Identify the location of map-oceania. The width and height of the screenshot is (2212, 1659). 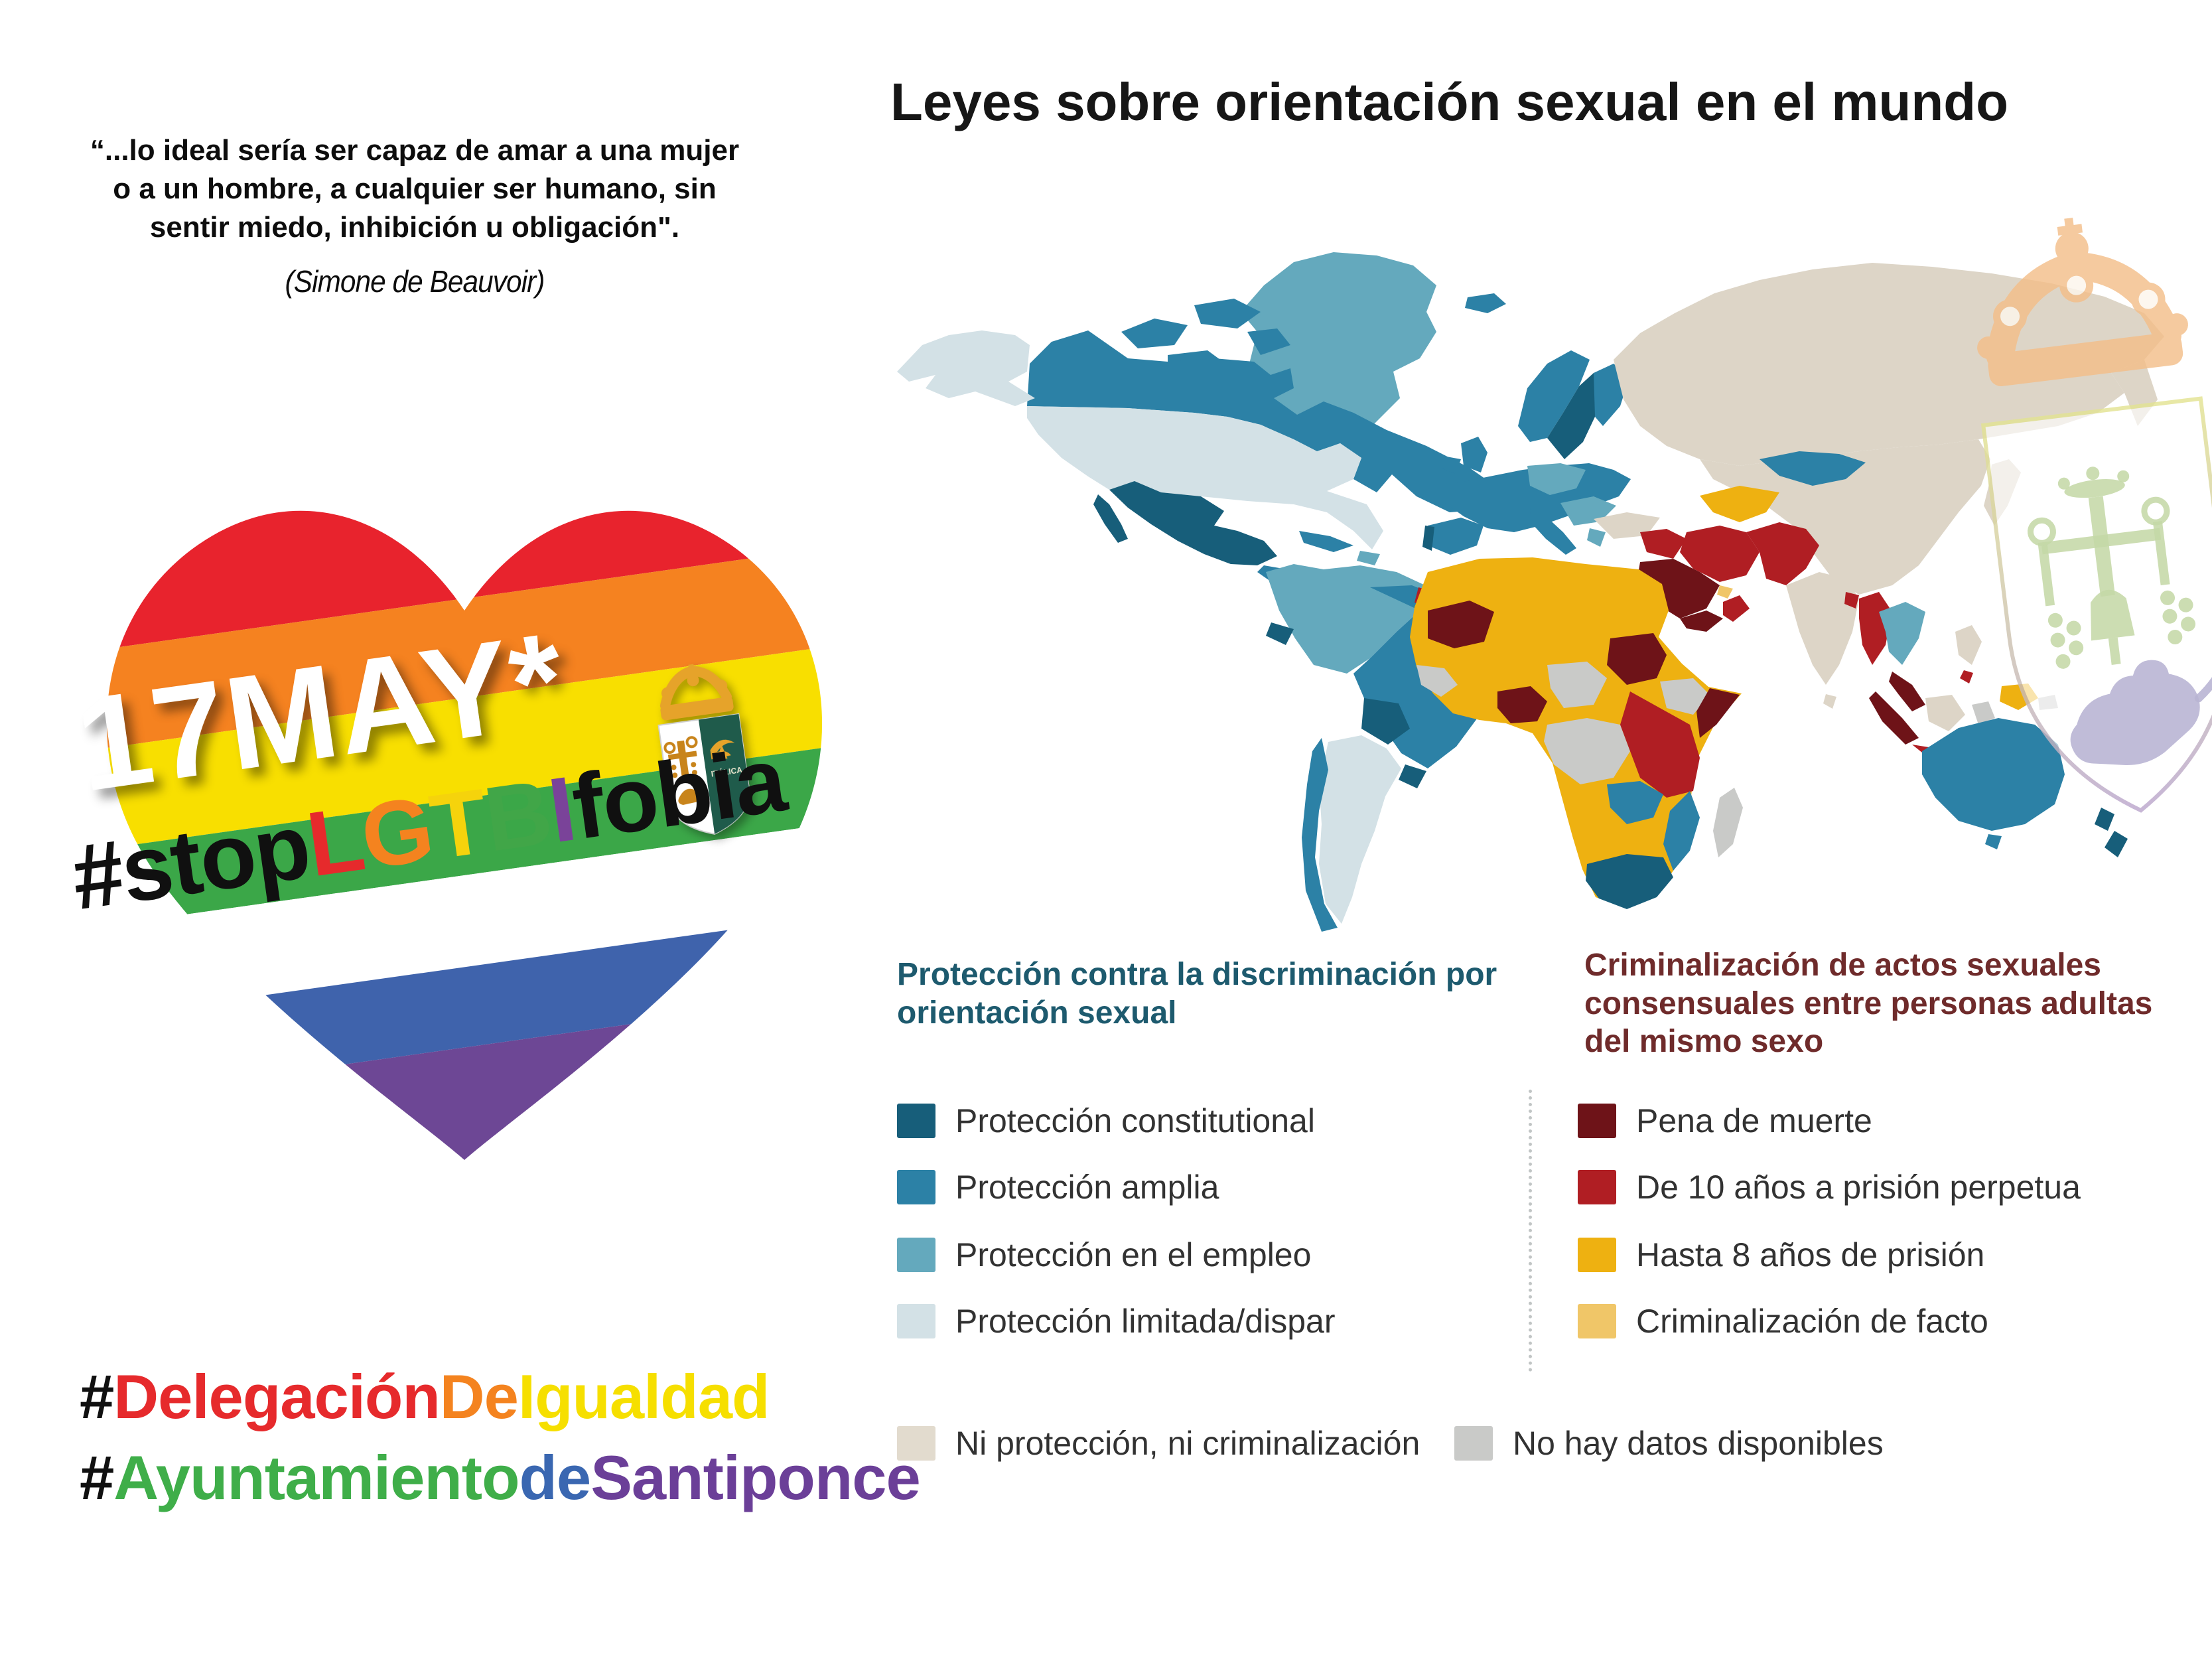
(2025, 770).